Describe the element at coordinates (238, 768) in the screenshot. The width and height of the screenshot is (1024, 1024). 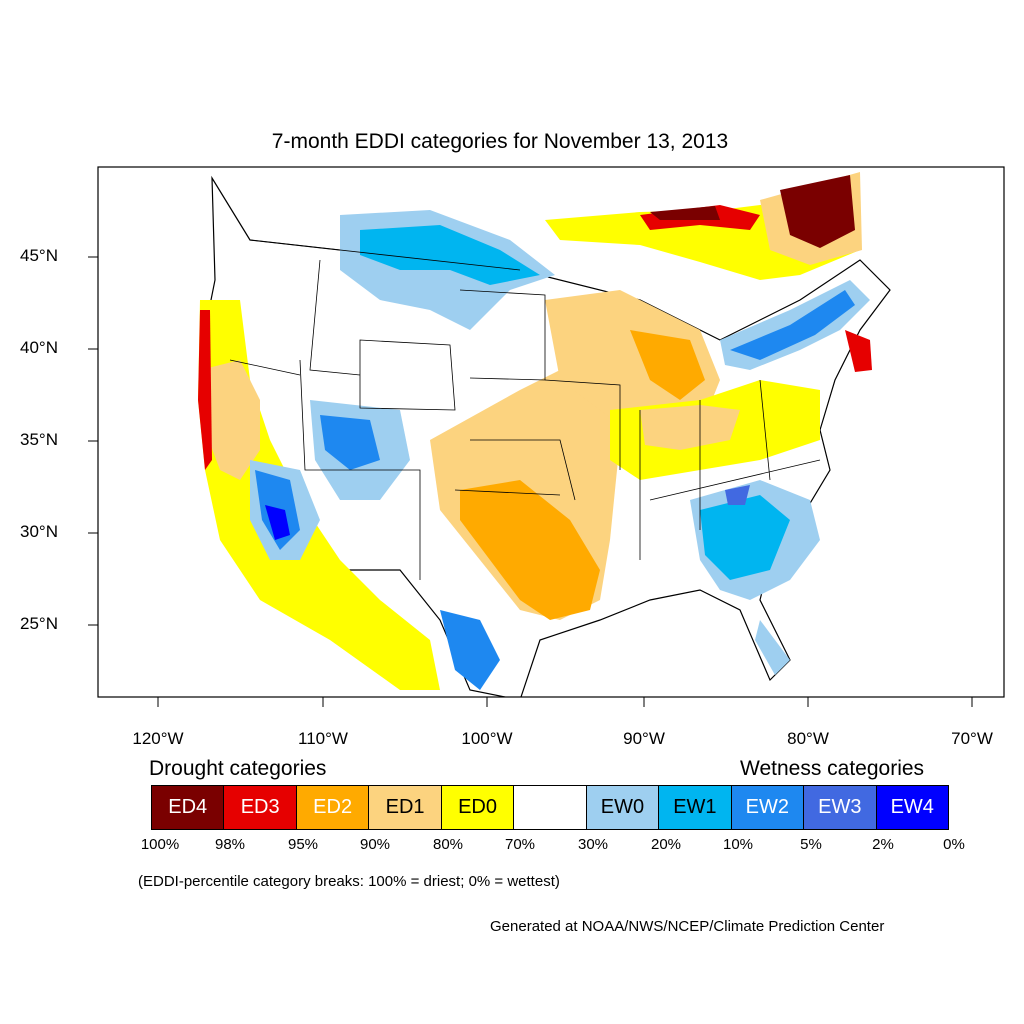
I see `drought-heading: Drought categories` at that location.